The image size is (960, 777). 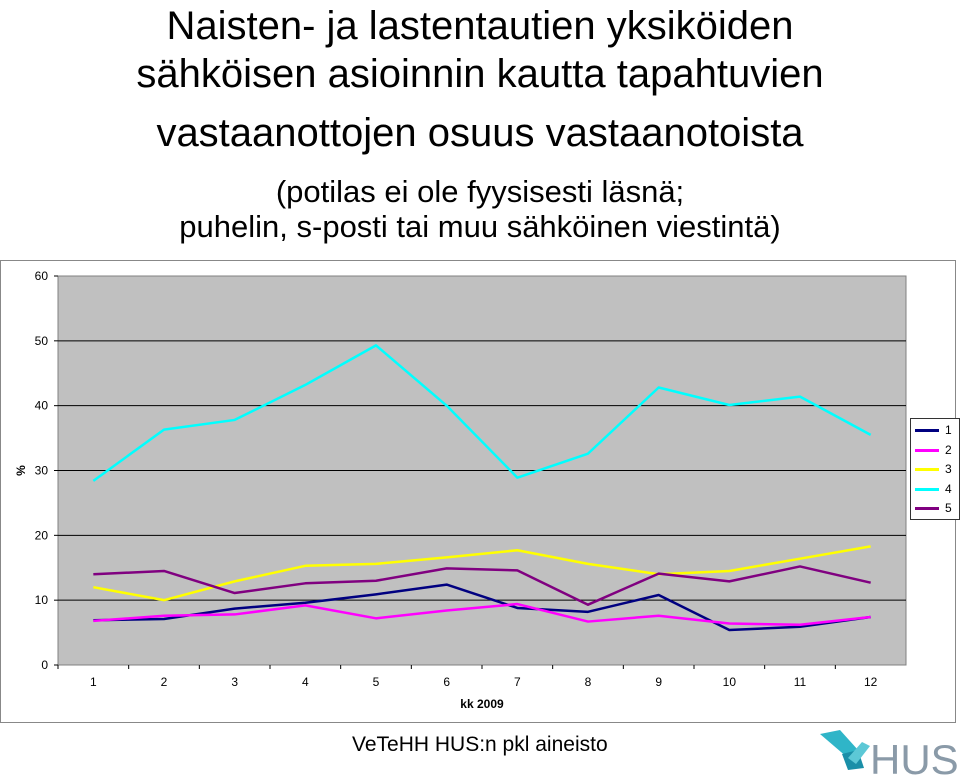 What do you see at coordinates (164, 682) in the screenshot?
I see `x-tick-label: 2` at bounding box center [164, 682].